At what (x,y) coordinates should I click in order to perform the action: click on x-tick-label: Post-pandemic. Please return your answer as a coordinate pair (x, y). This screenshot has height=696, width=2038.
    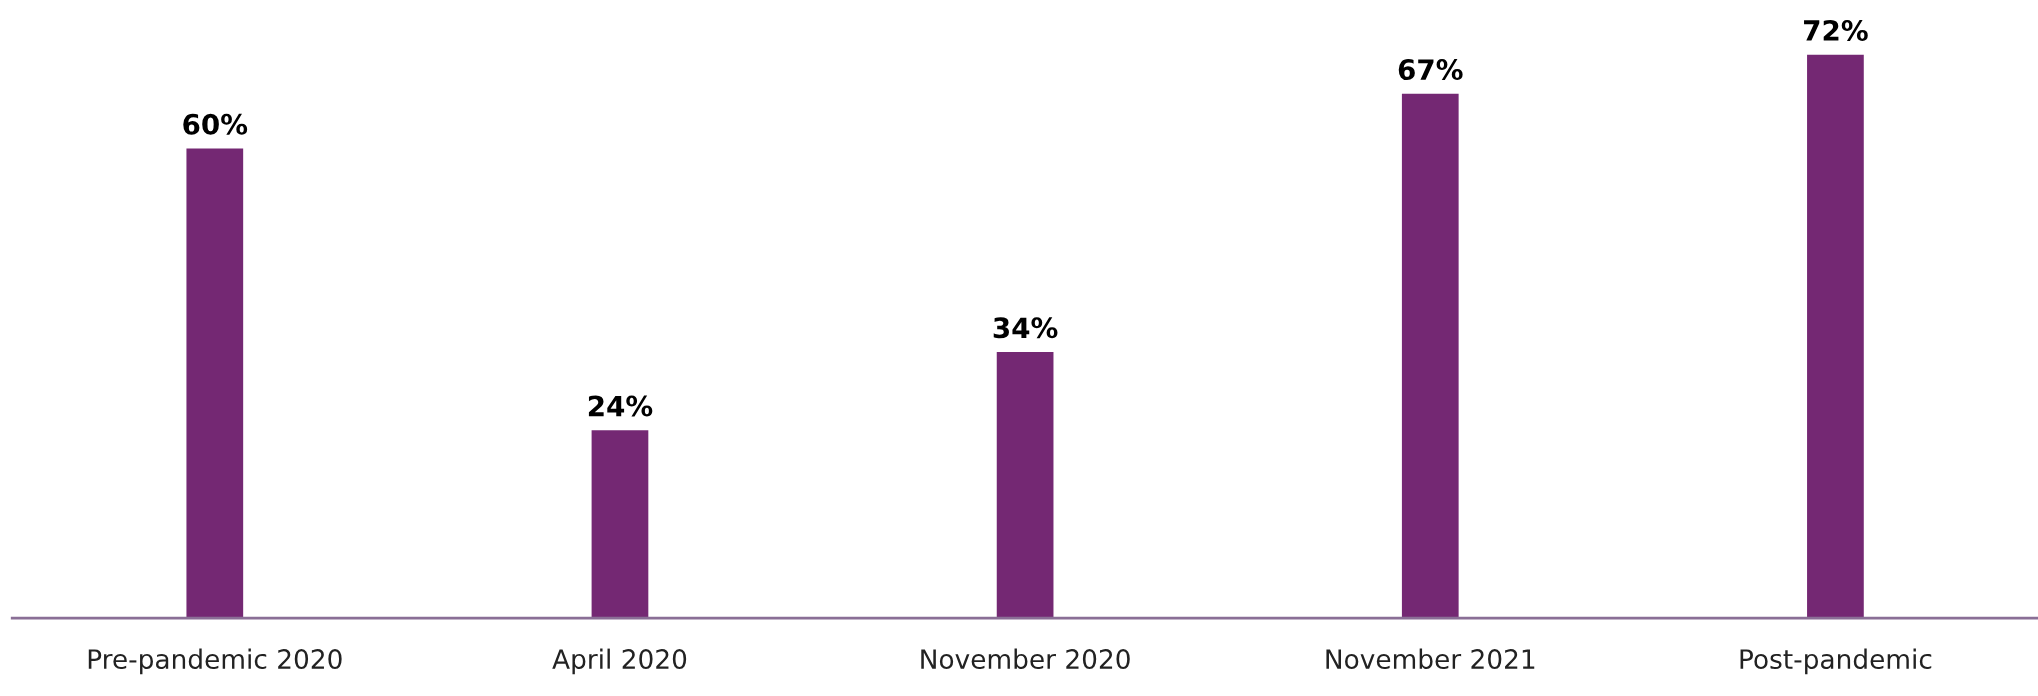
    Looking at the image, I should click on (1836, 661).